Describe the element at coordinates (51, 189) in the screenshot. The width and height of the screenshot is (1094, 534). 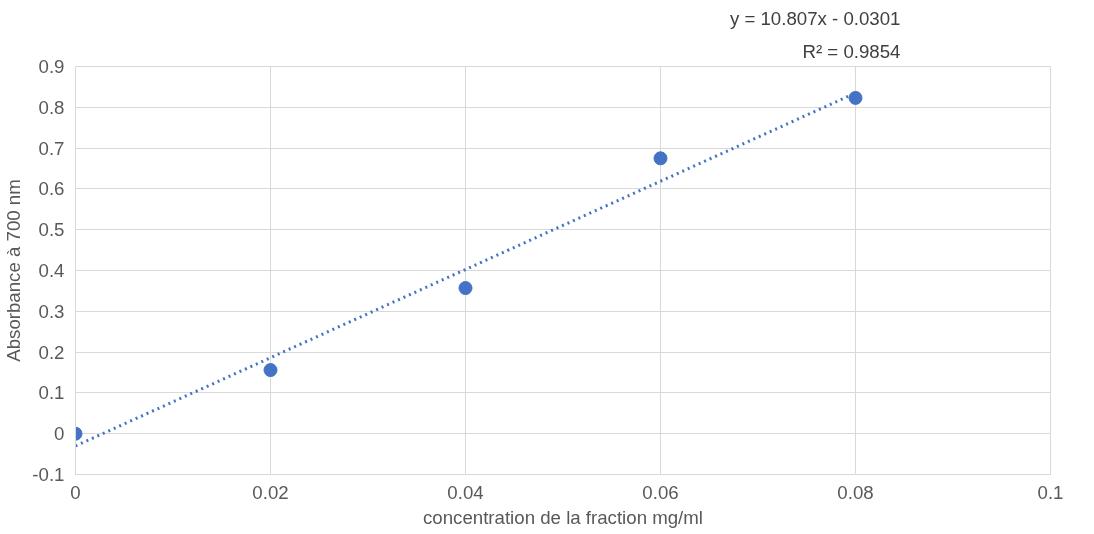
I see `y-tick-label: 0.6` at that location.